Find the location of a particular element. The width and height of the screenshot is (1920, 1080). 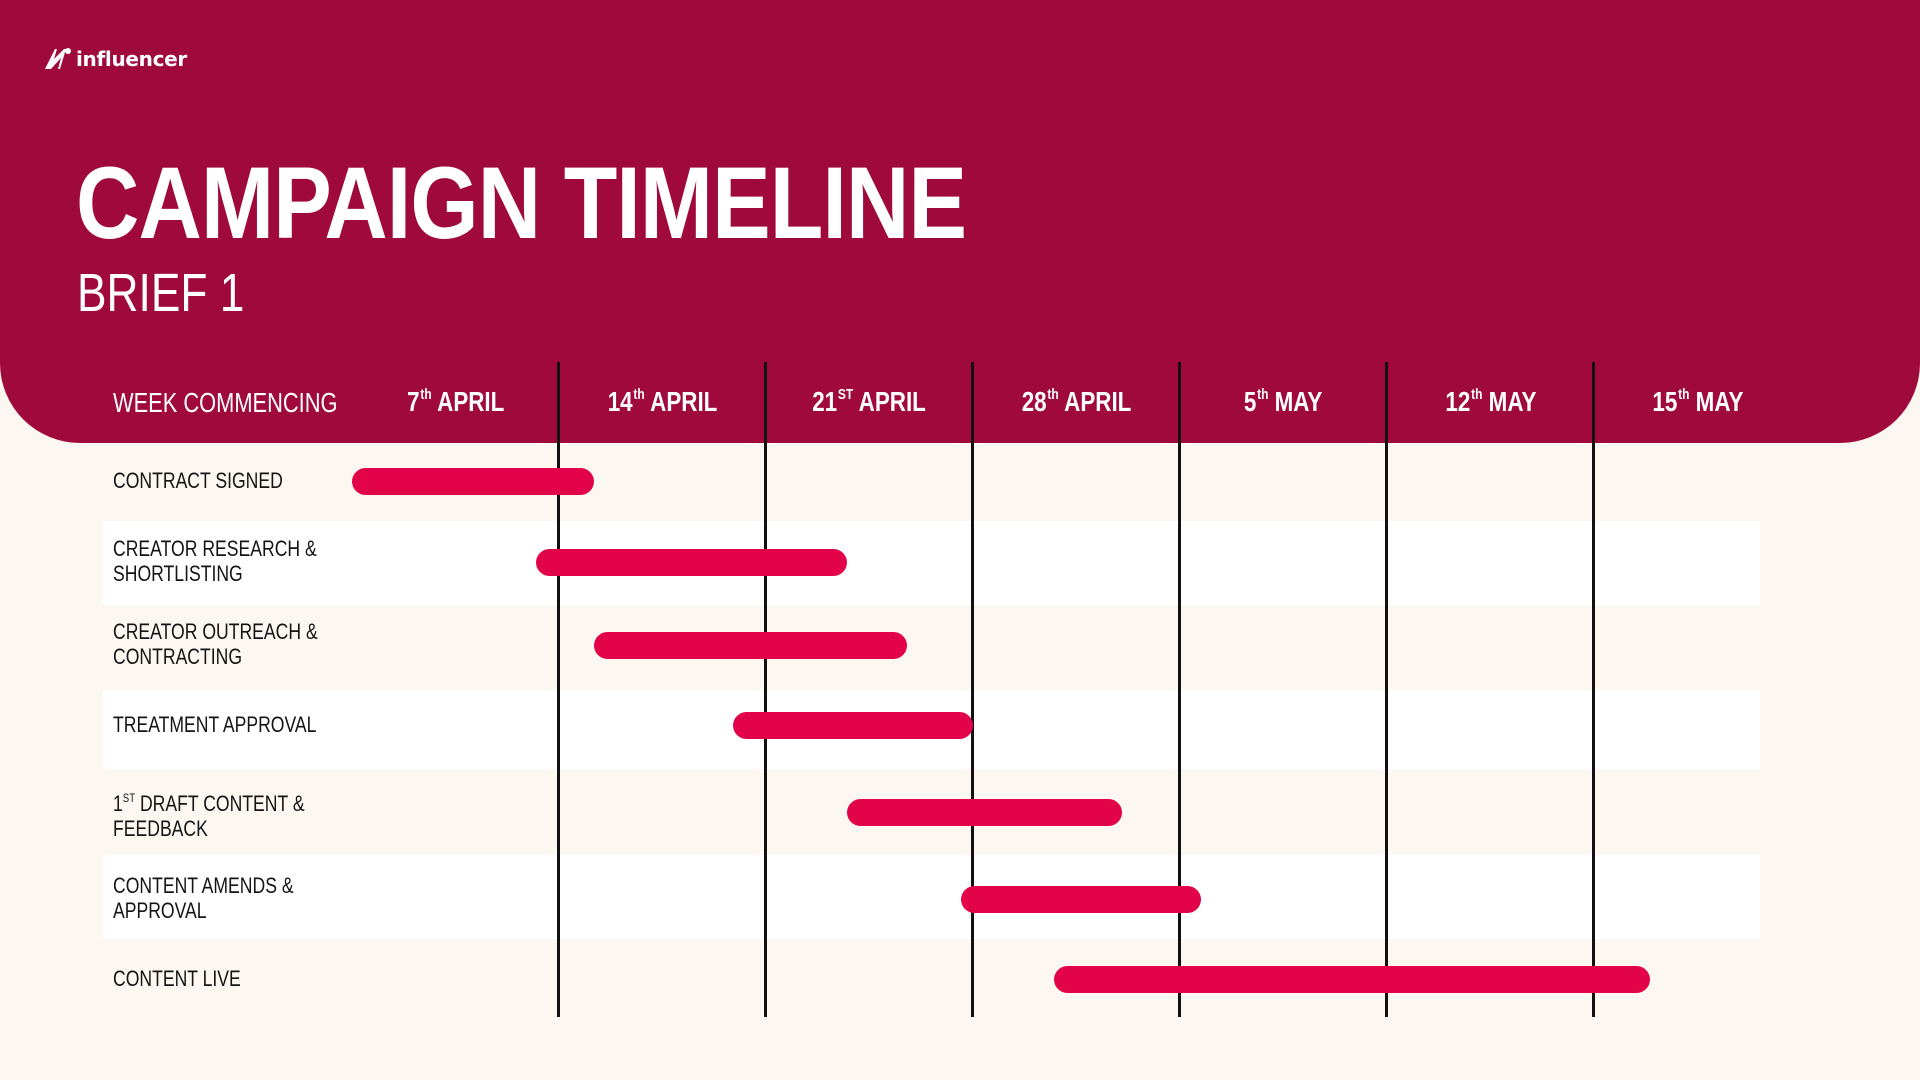

week-day: 21 is located at coordinates (825, 401).